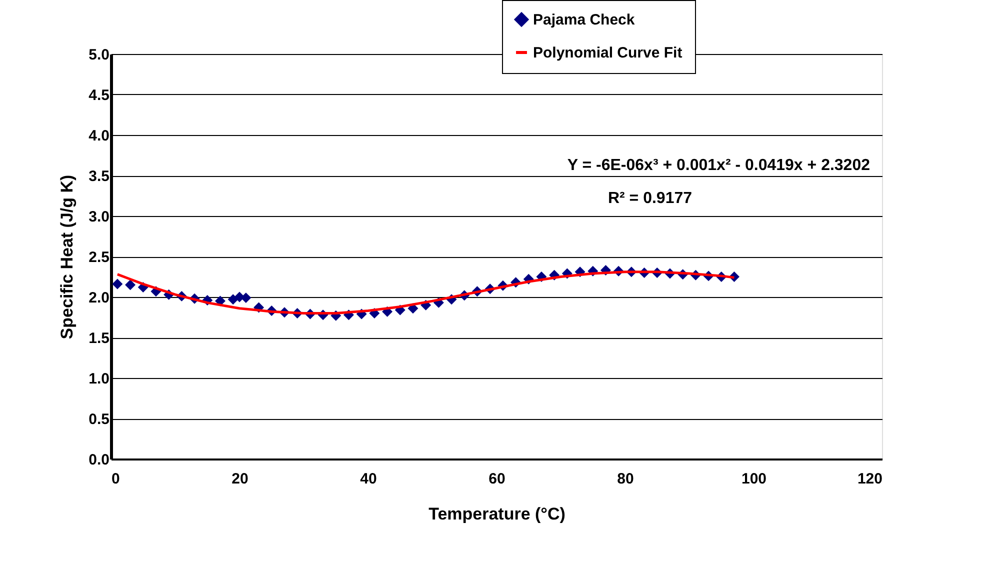 Image resolution: width=992 pixels, height=563 pixels. What do you see at coordinates (99, 298) in the screenshot?
I see `y-tick-label: 2.0` at bounding box center [99, 298].